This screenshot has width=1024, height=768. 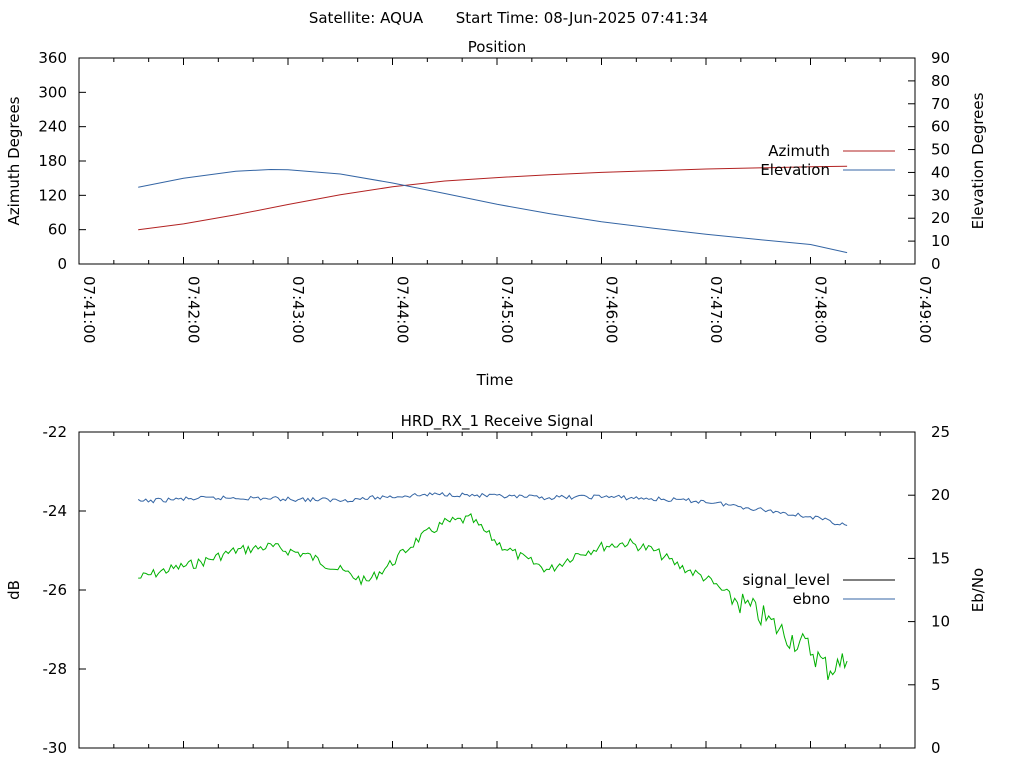 I want to click on x-tick-label: 07:47:00, so click(x=716, y=309).